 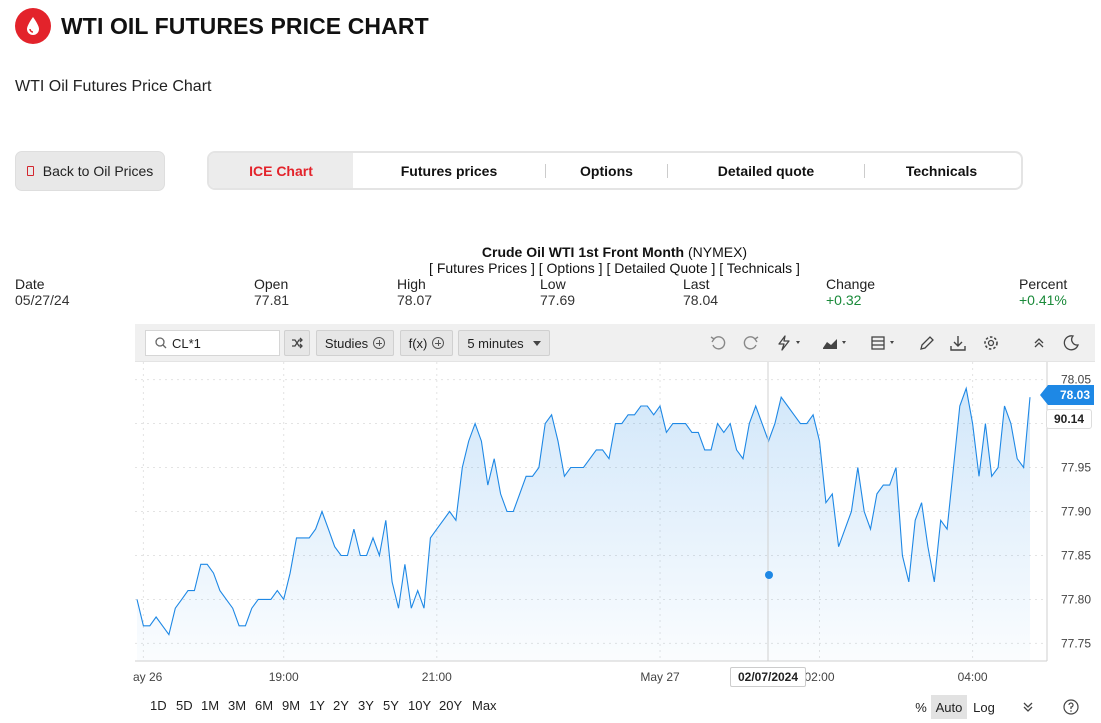 What do you see at coordinates (885, 343) in the screenshot?
I see `template-icon` at bounding box center [885, 343].